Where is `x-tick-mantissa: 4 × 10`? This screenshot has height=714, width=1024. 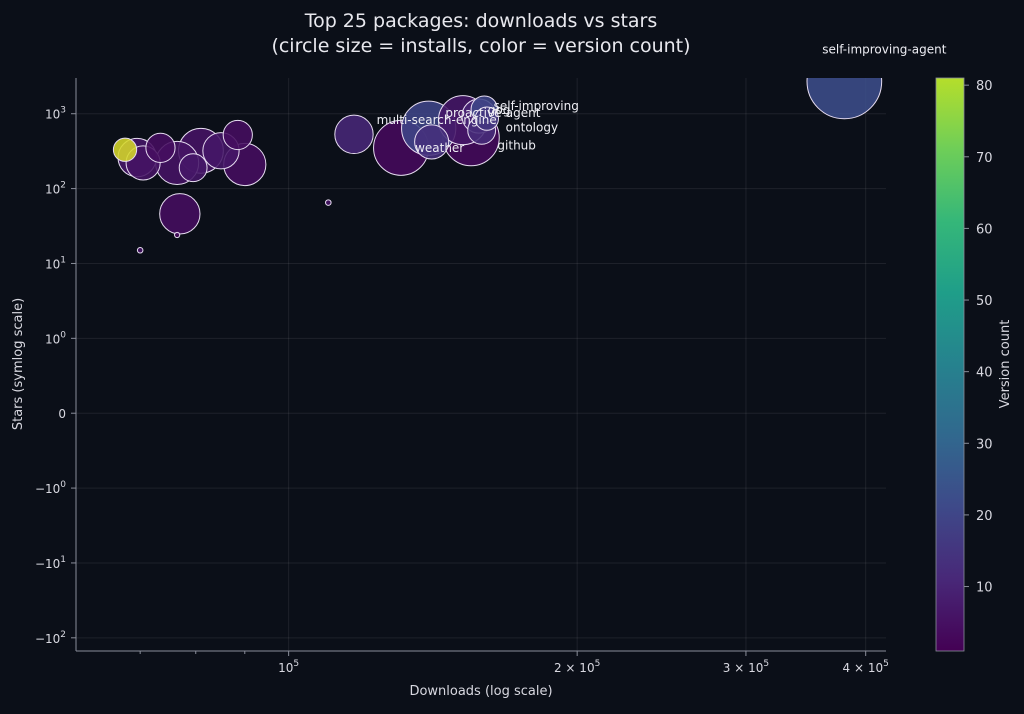
x-tick-mantissa: 4 × 10 is located at coordinates (863, 668).